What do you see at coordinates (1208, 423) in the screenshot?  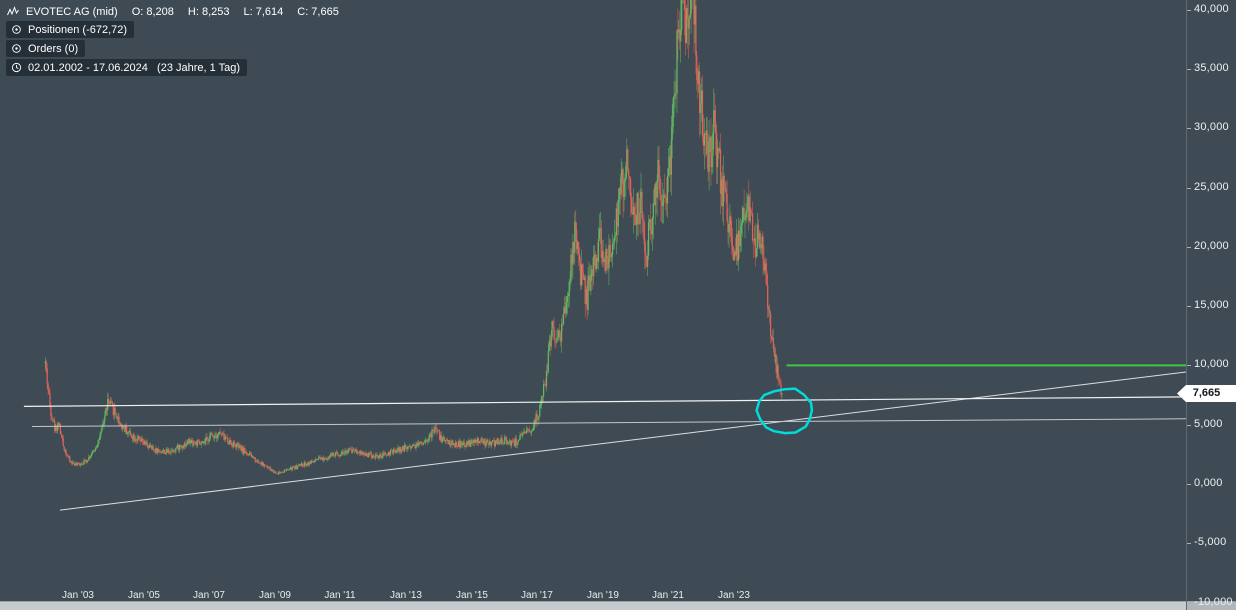 I see `price-axis-label: 5,000` at bounding box center [1208, 423].